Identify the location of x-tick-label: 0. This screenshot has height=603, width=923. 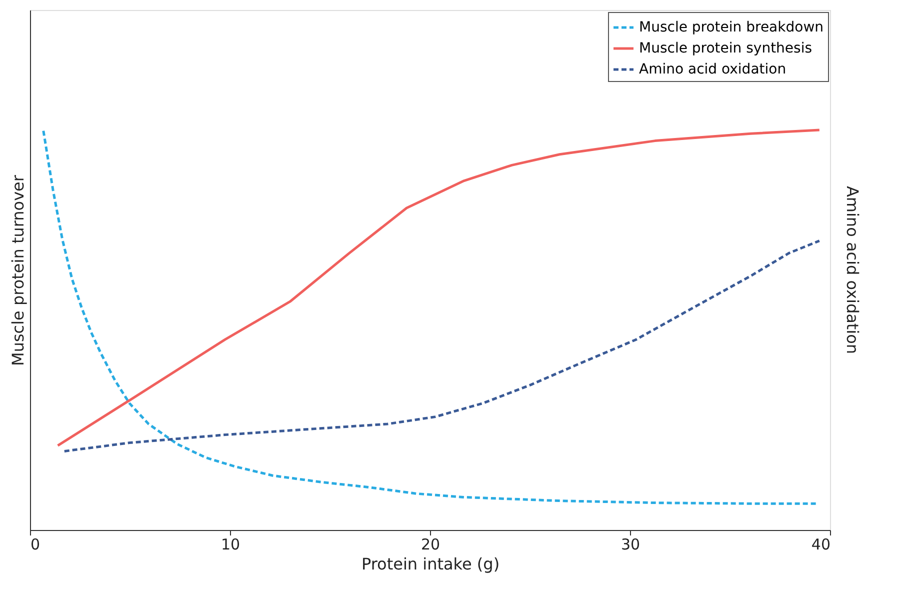
(35, 545).